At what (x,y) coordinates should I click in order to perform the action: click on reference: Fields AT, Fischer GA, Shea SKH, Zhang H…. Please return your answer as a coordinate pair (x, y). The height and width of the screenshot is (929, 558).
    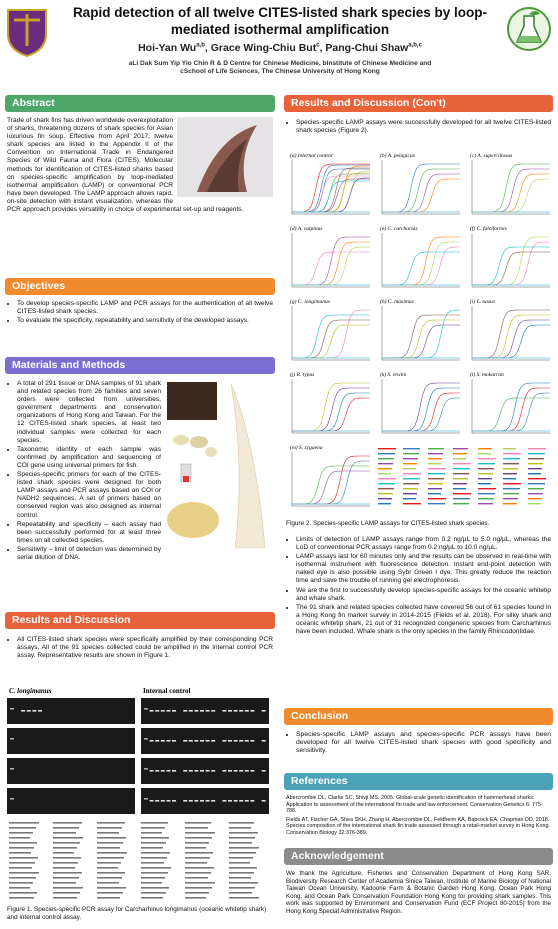
    Looking at the image, I should click on (418, 826).